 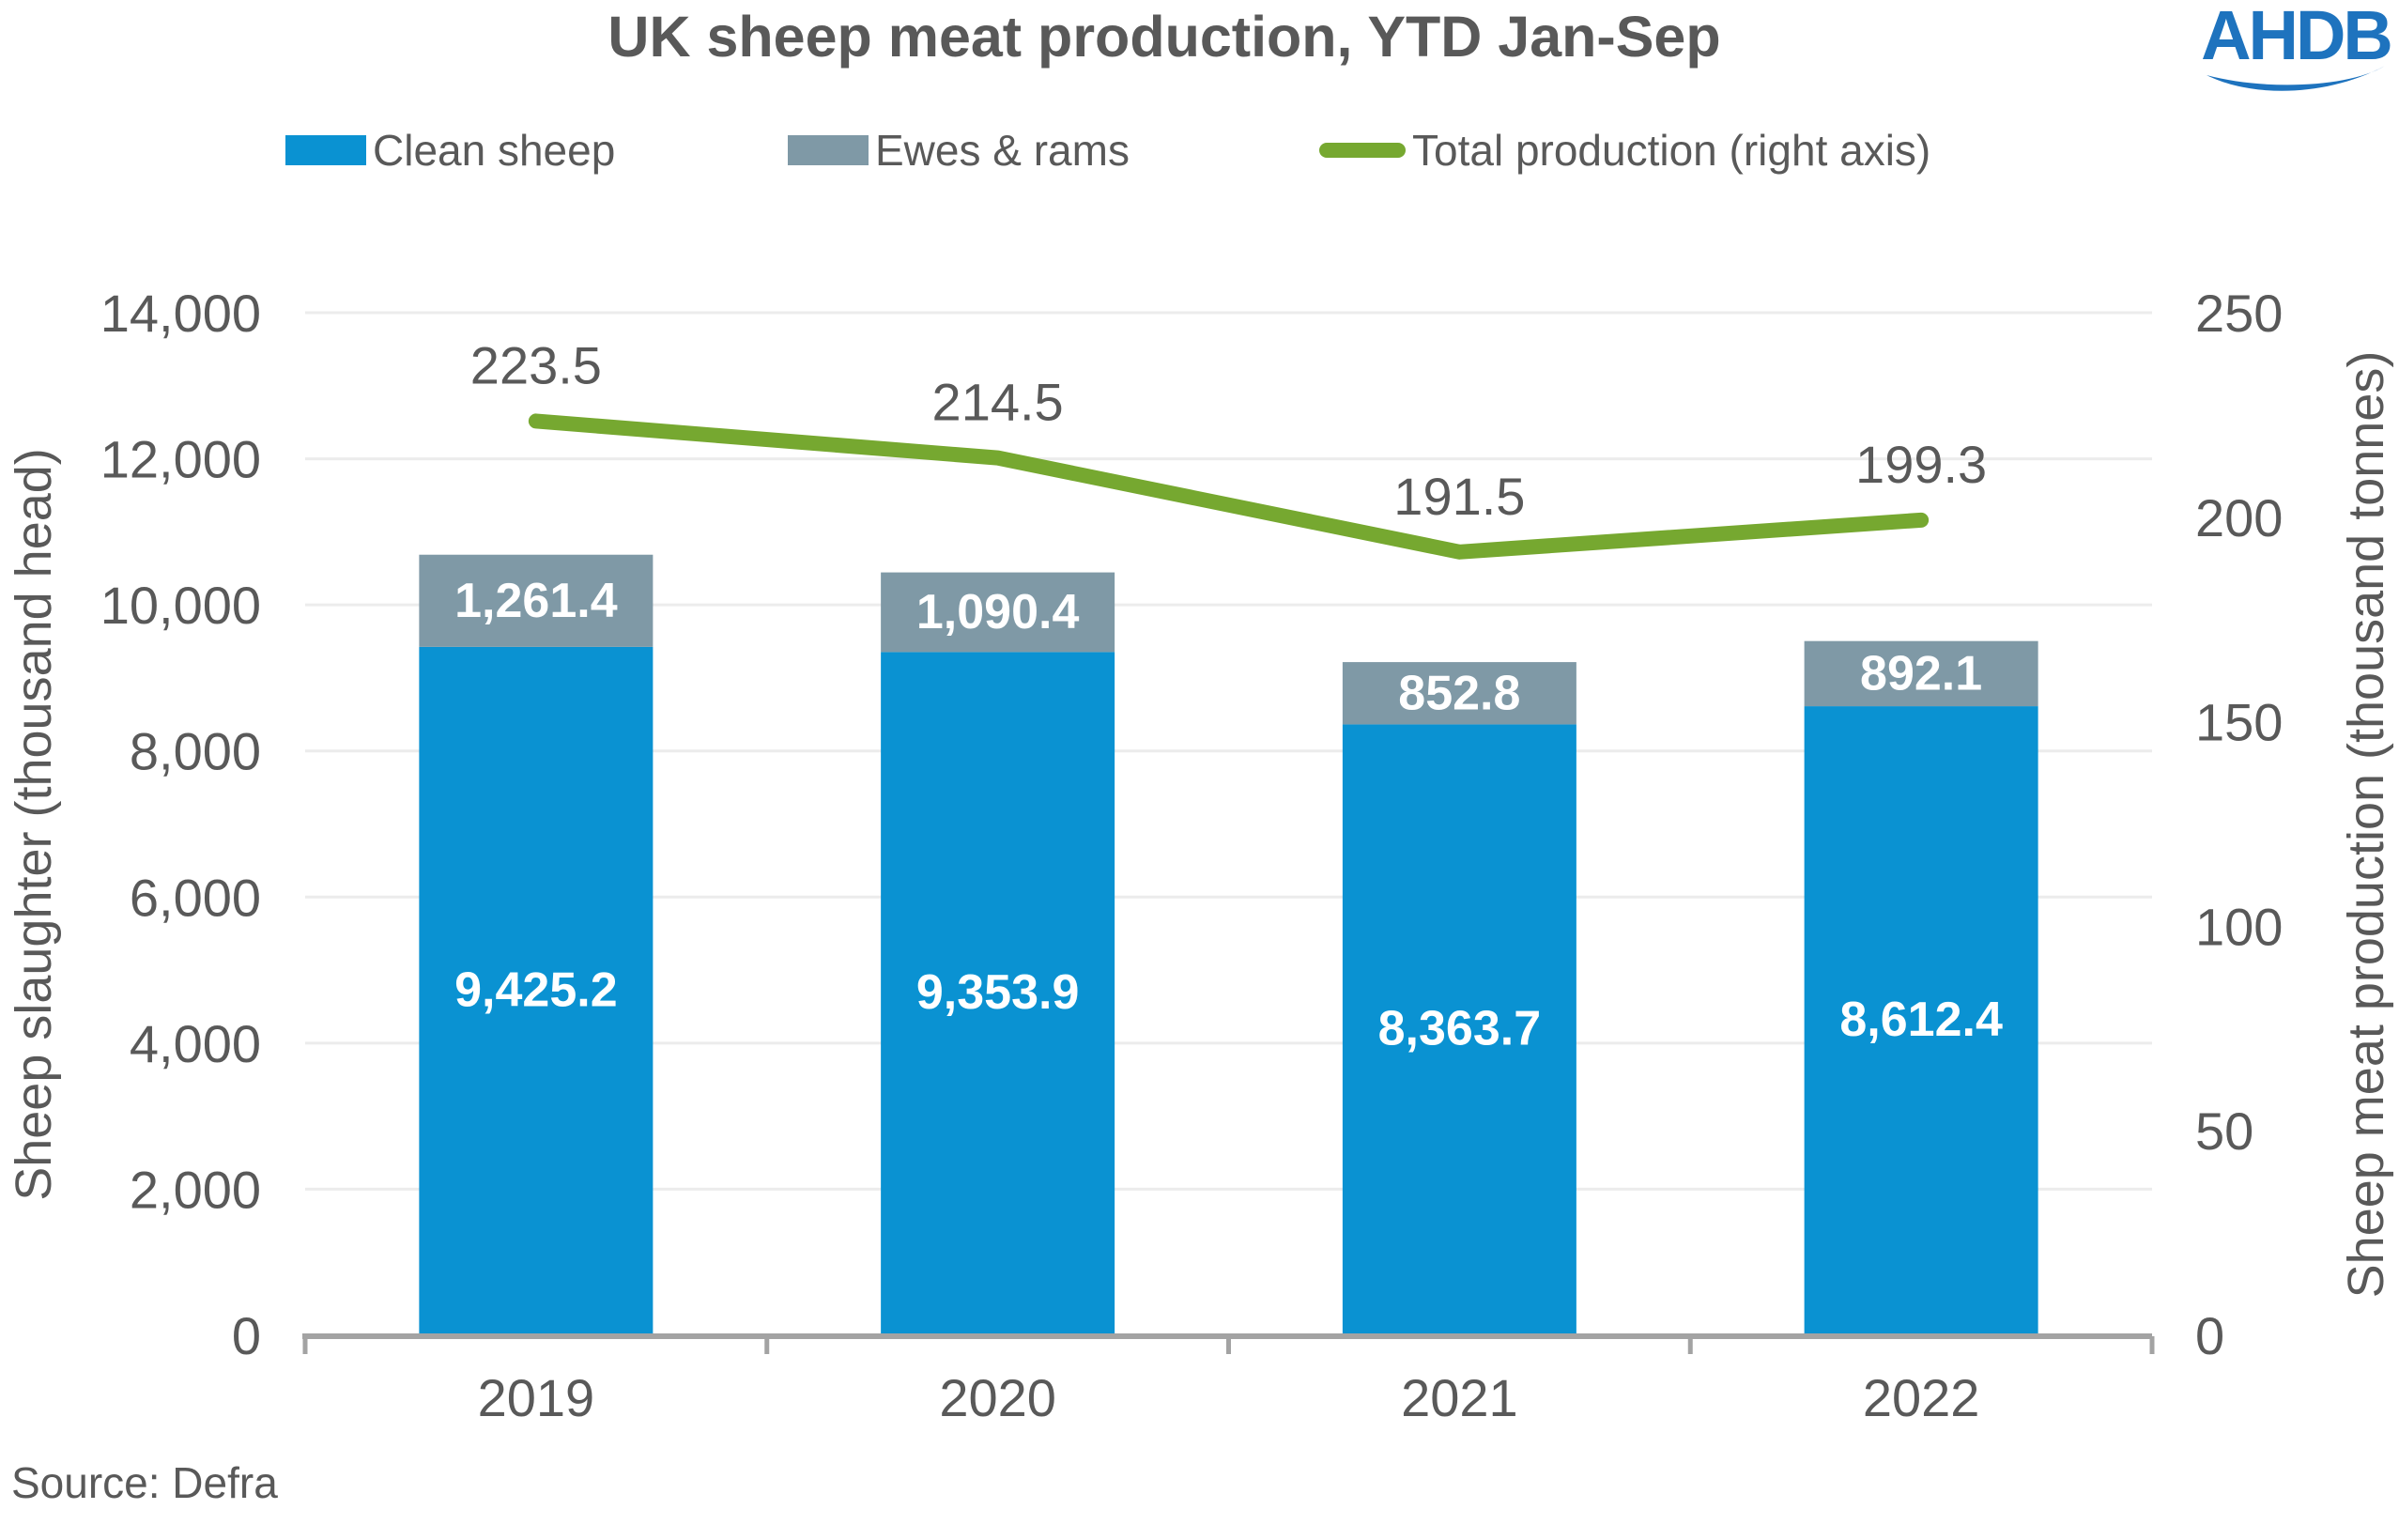 I want to click on line-label-2022: 199.3, so click(x=1921, y=464).